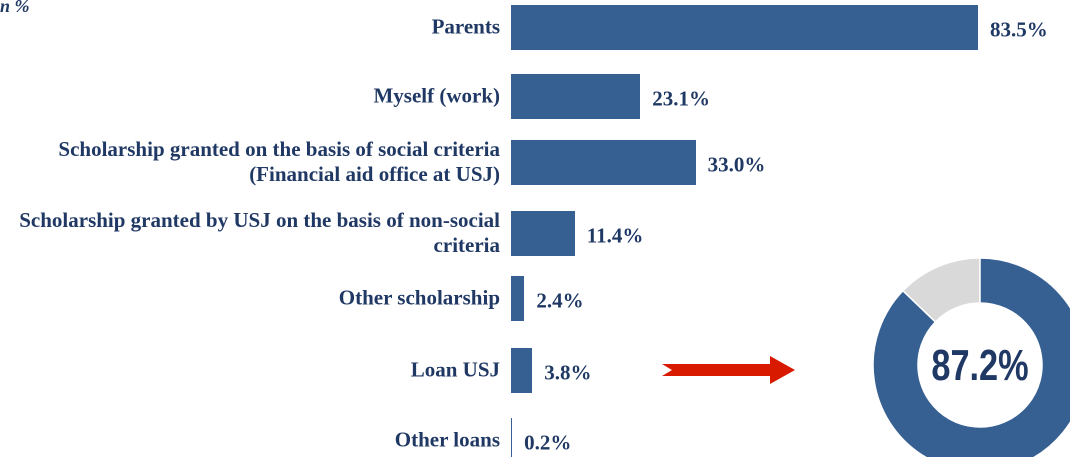  I want to click on donut-label: 87.2%, so click(979, 365).